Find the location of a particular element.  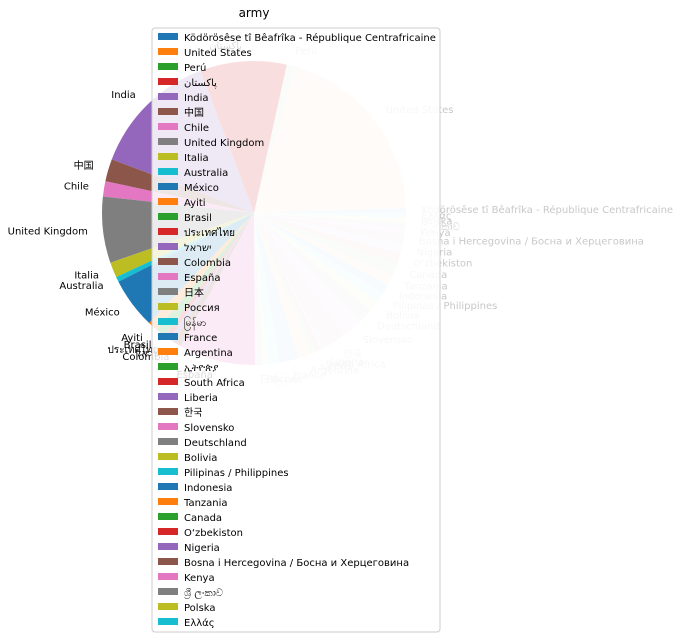

legend-label: မြန်မာ is located at coordinates (195, 323).